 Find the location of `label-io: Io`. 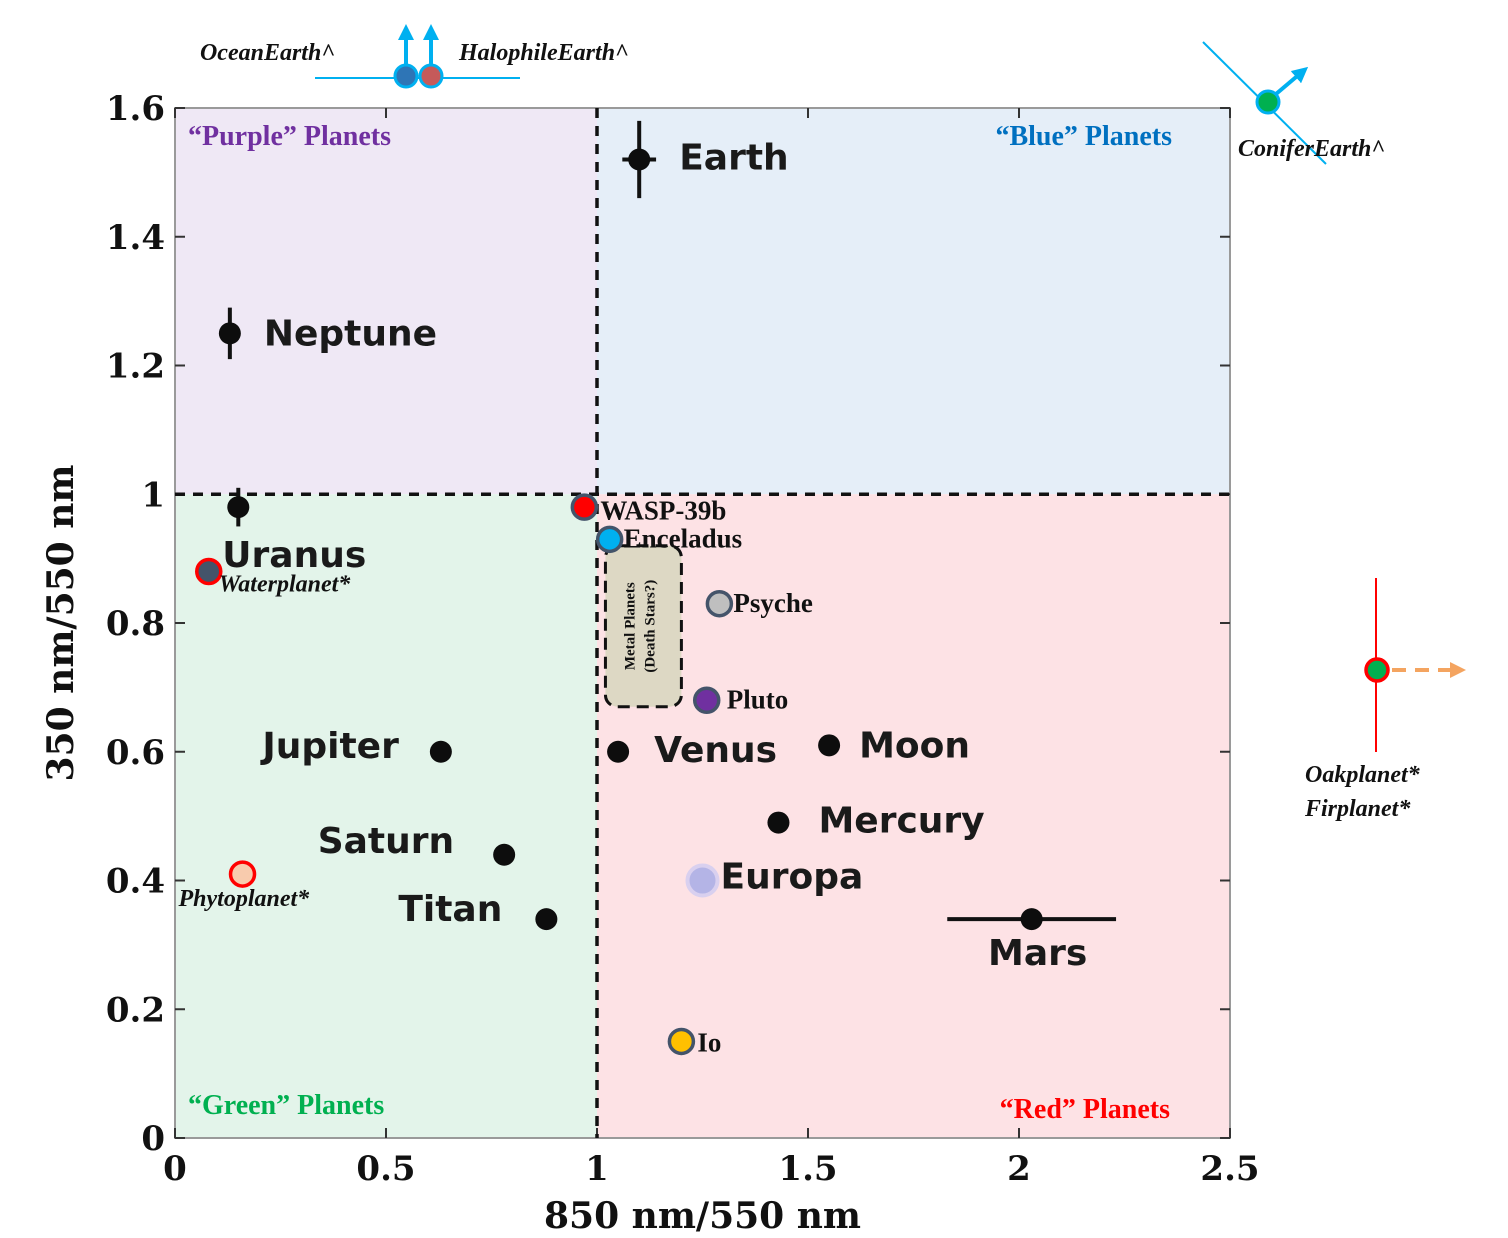

label-io: Io is located at coordinates (709, 1043).